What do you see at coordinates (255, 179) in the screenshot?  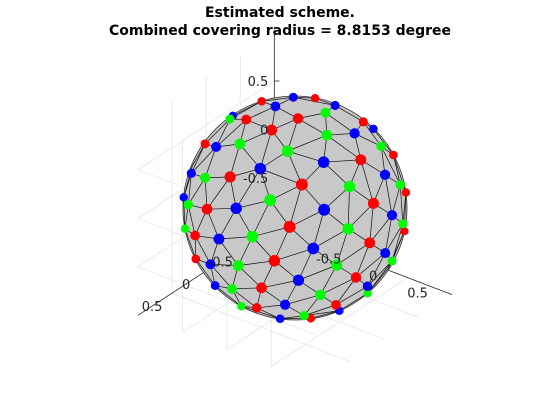 I see `z-tick-label: -0.5` at bounding box center [255, 179].